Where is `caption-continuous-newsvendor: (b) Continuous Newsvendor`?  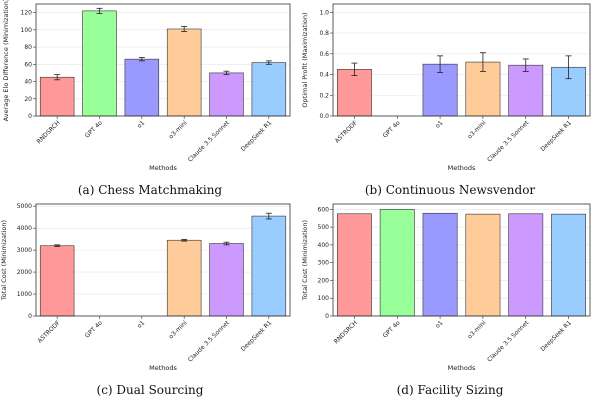
caption-continuous-newsvendor: (b) Continuous Newsvendor is located at coordinates (450, 190).